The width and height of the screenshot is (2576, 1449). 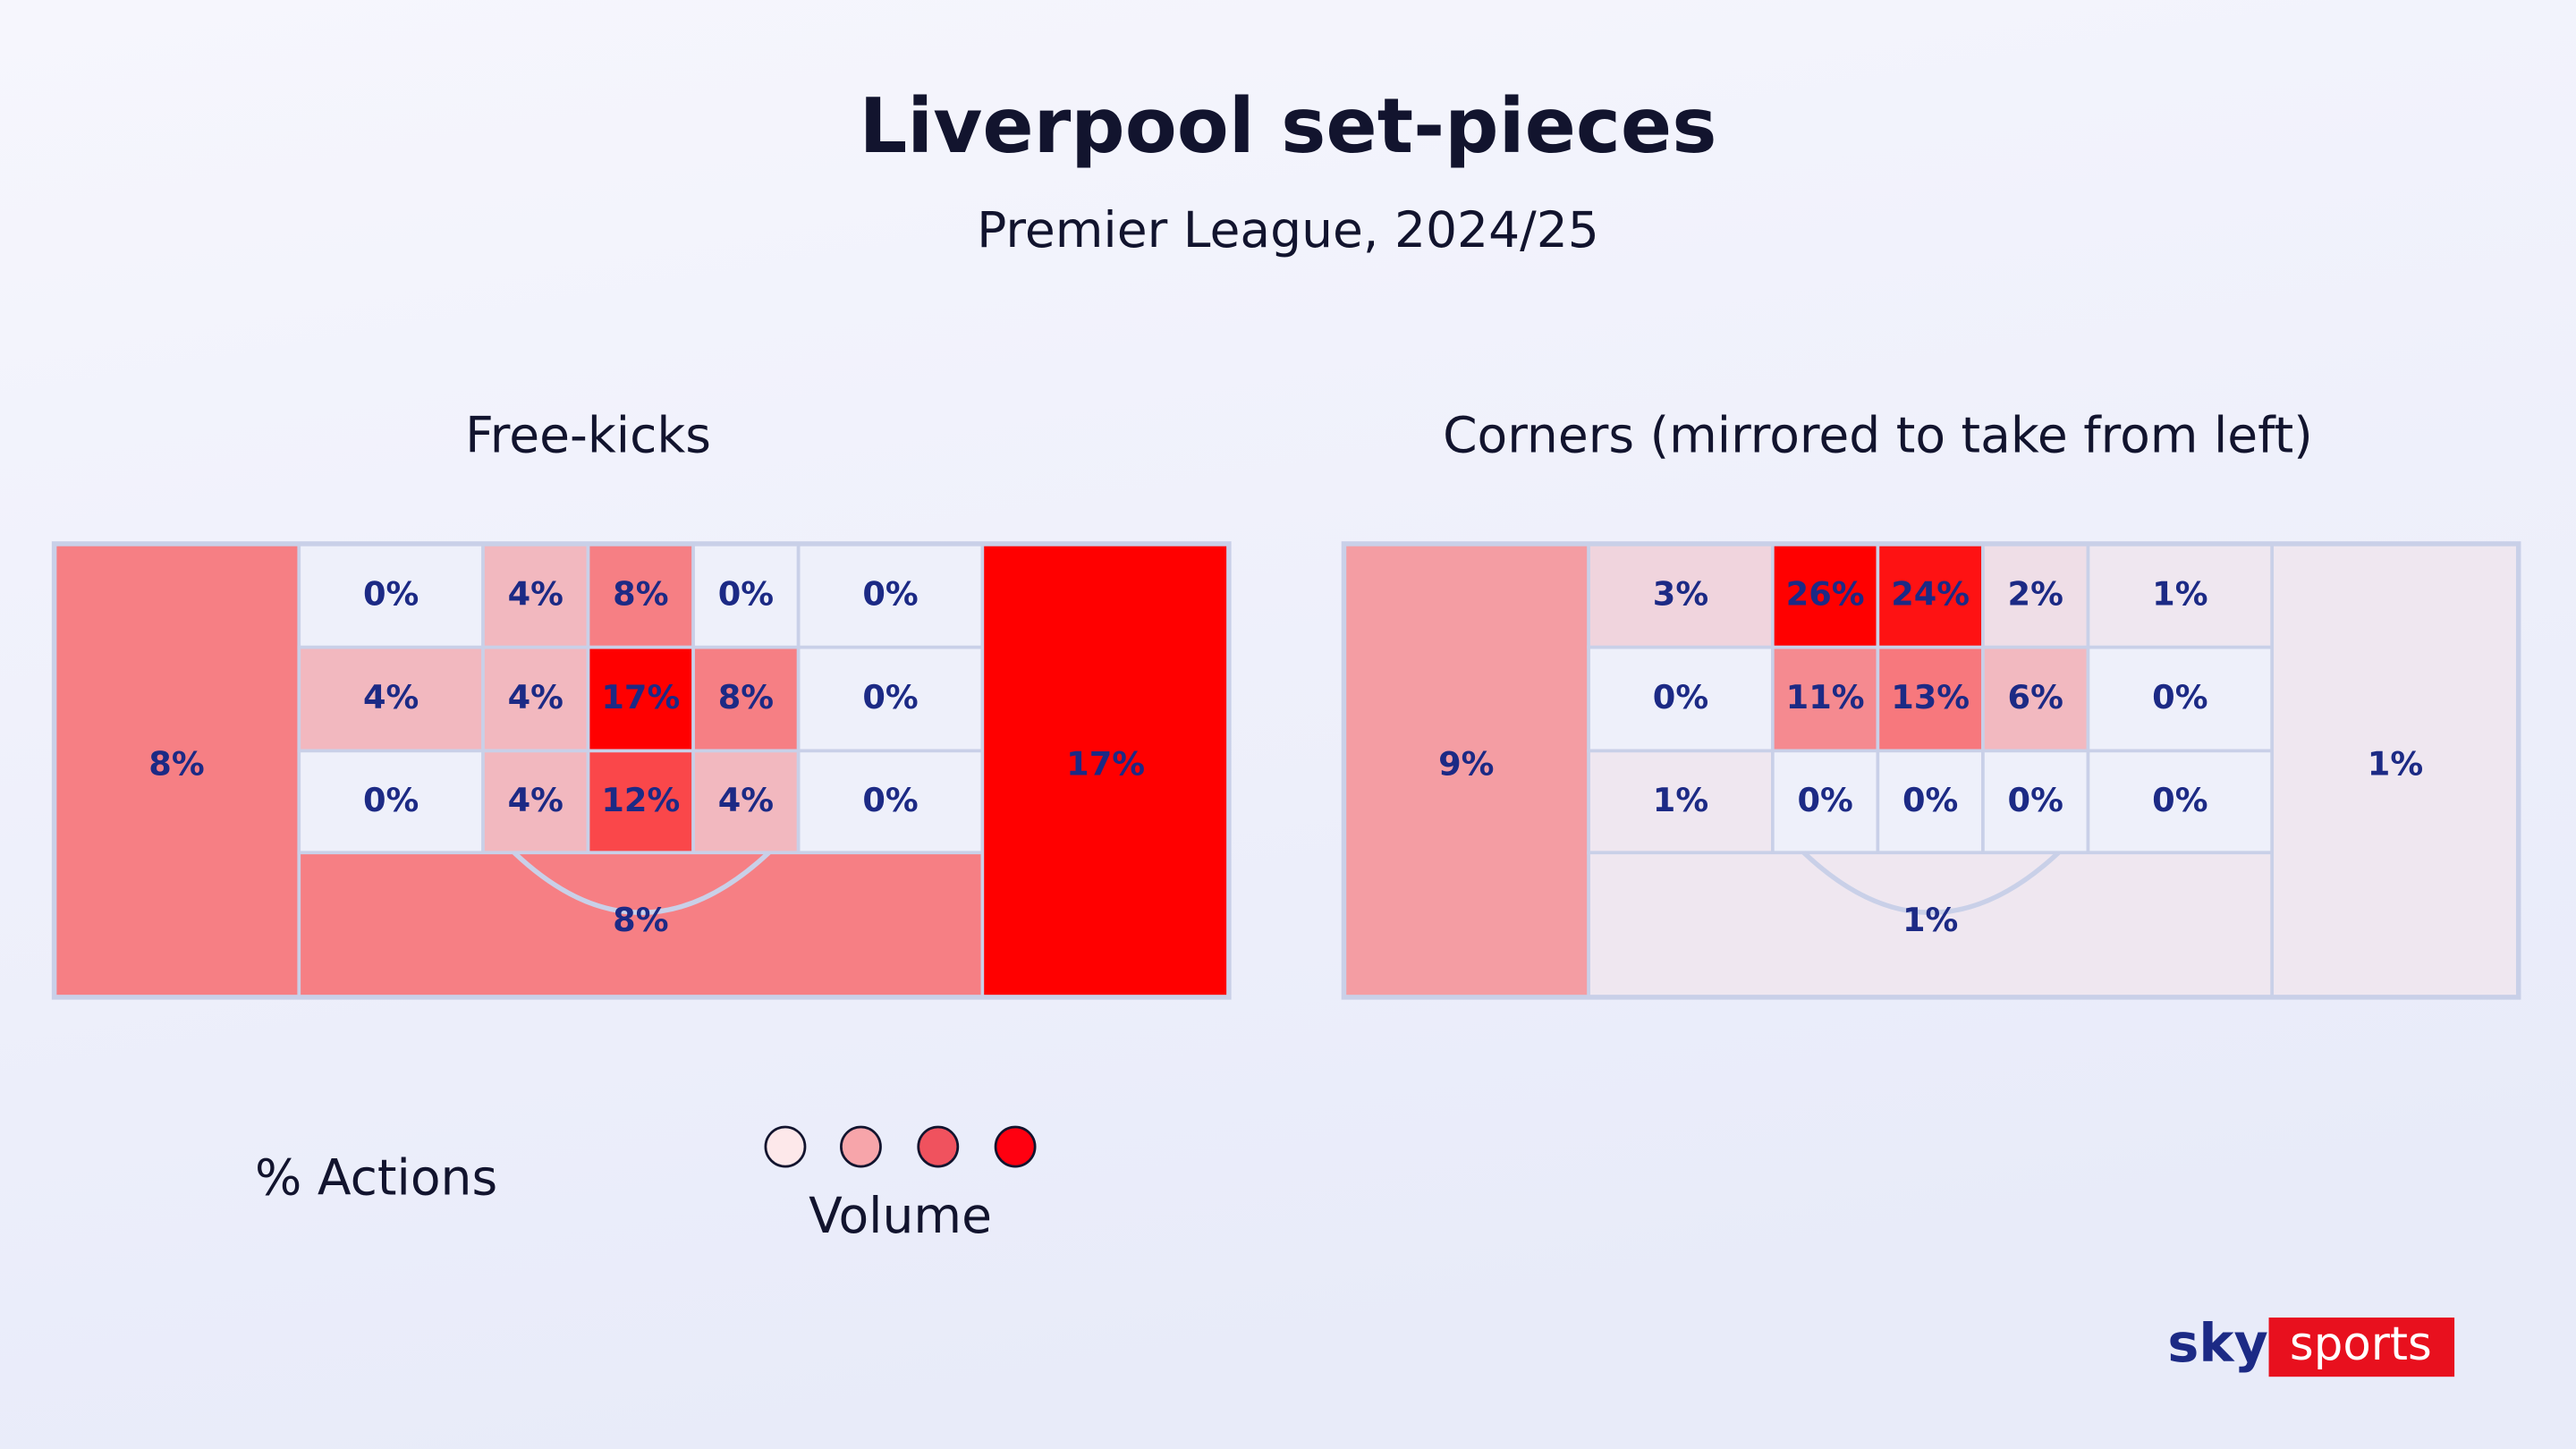 I want to click on zone-label: 2%, so click(x=2035, y=593).